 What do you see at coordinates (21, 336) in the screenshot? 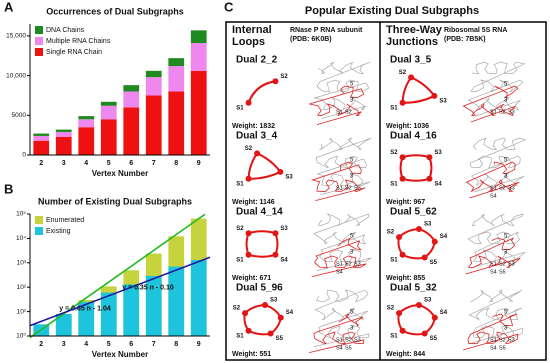
I see `y-tick-label: 10⁰` at bounding box center [21, 336].